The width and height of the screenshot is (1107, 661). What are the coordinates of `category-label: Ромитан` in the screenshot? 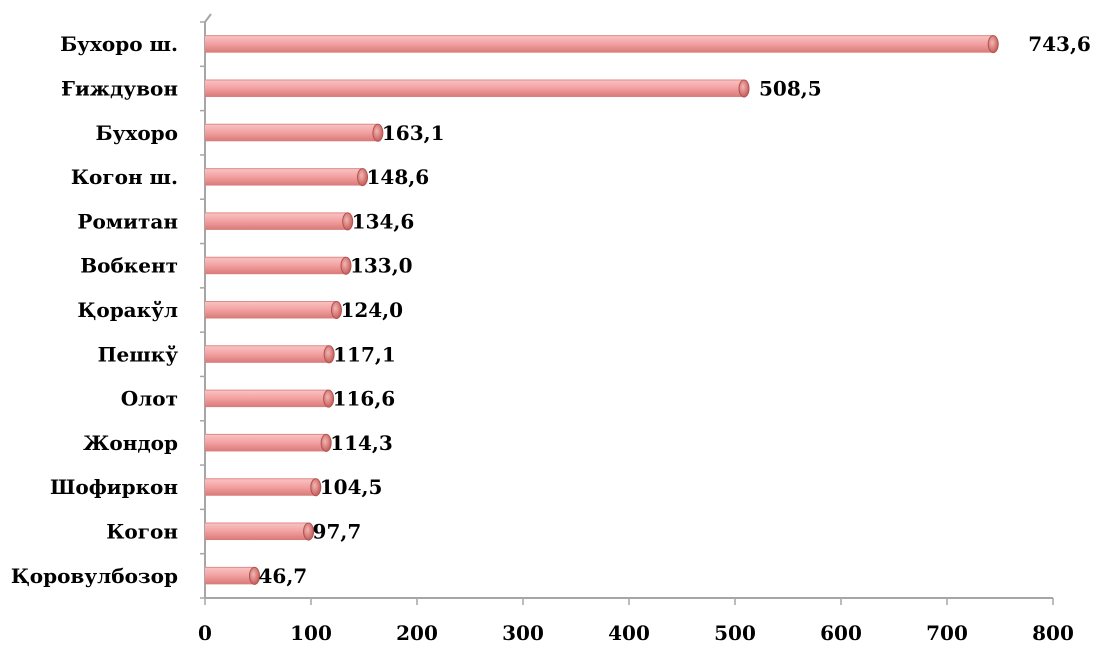 It's located at (127, 221).